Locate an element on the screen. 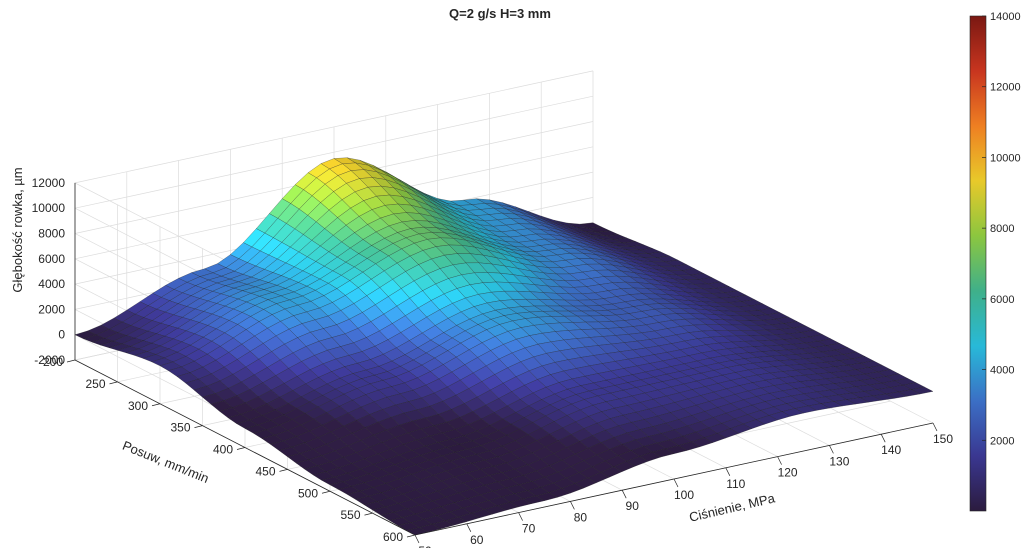 The height and width of the screenshot is (548, 1024). x-tick-label: 50 is located at coordinates (425, 546).